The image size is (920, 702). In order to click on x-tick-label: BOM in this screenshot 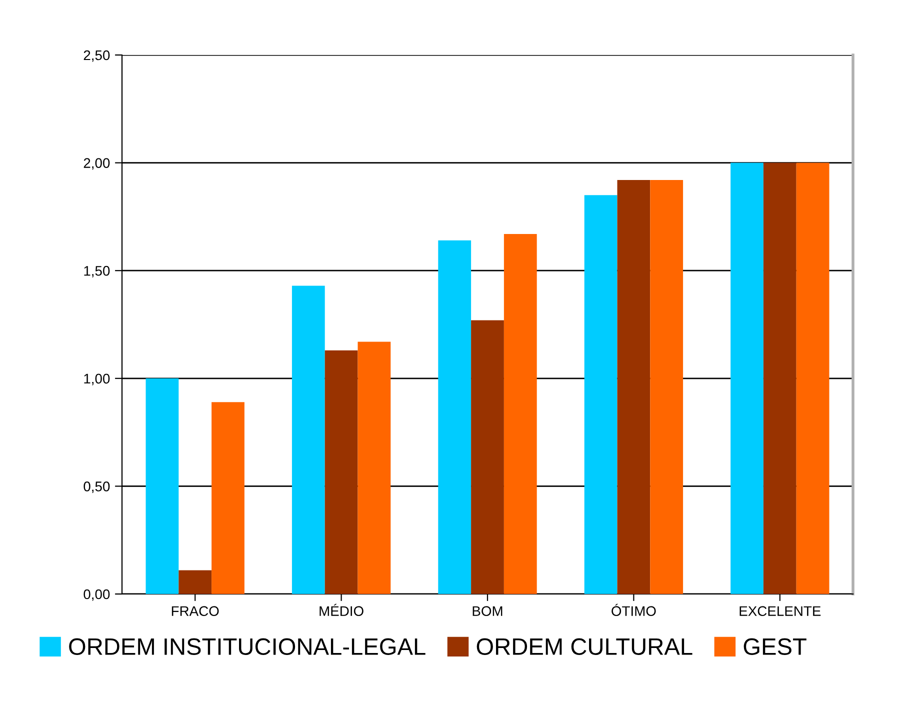, I will do `click(487, 611)`.